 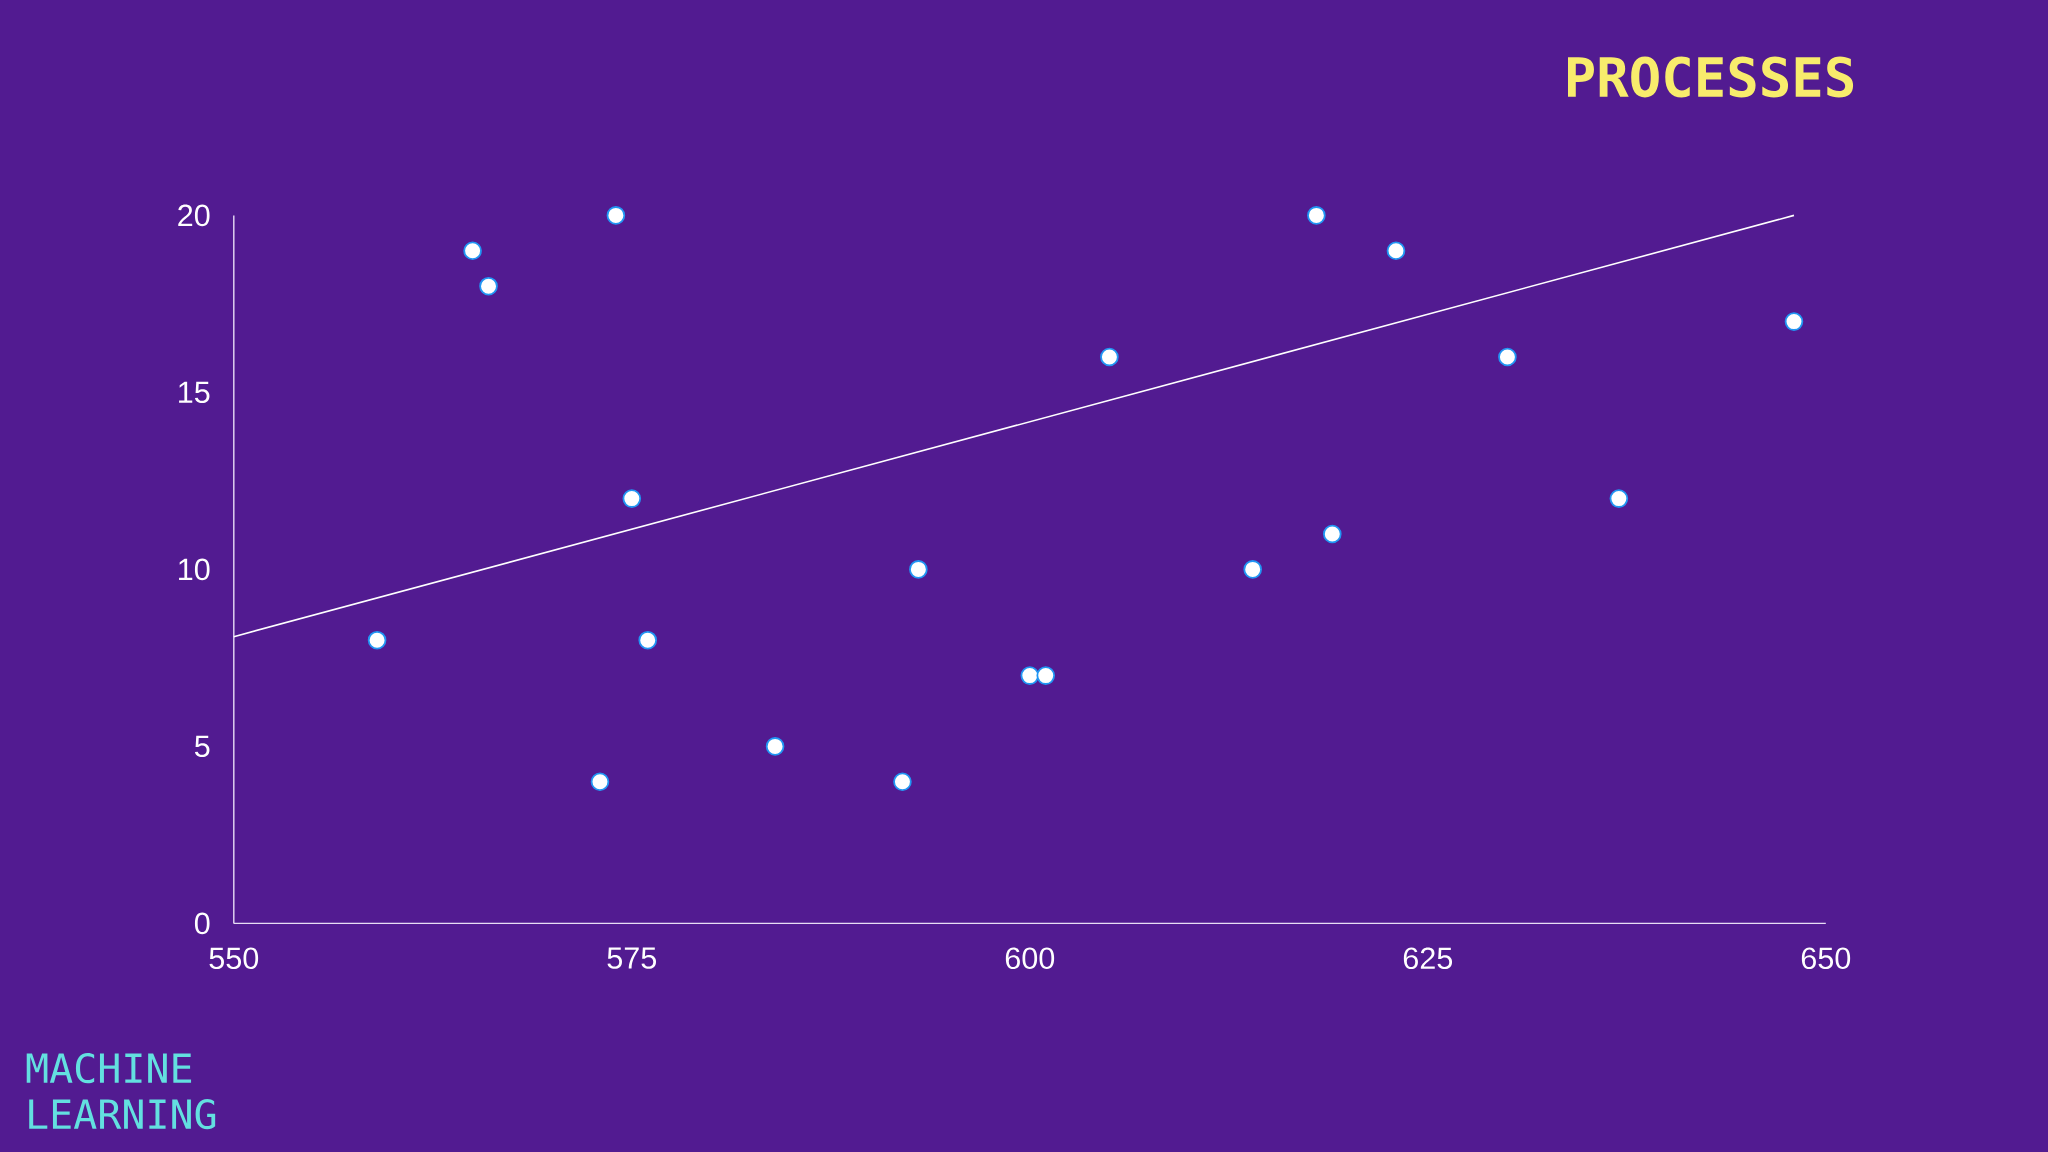 What do you see at coordinates (1711, 77) in the screenshot?
I see `text: PROCESSES` at bounding box center [1711, 77].